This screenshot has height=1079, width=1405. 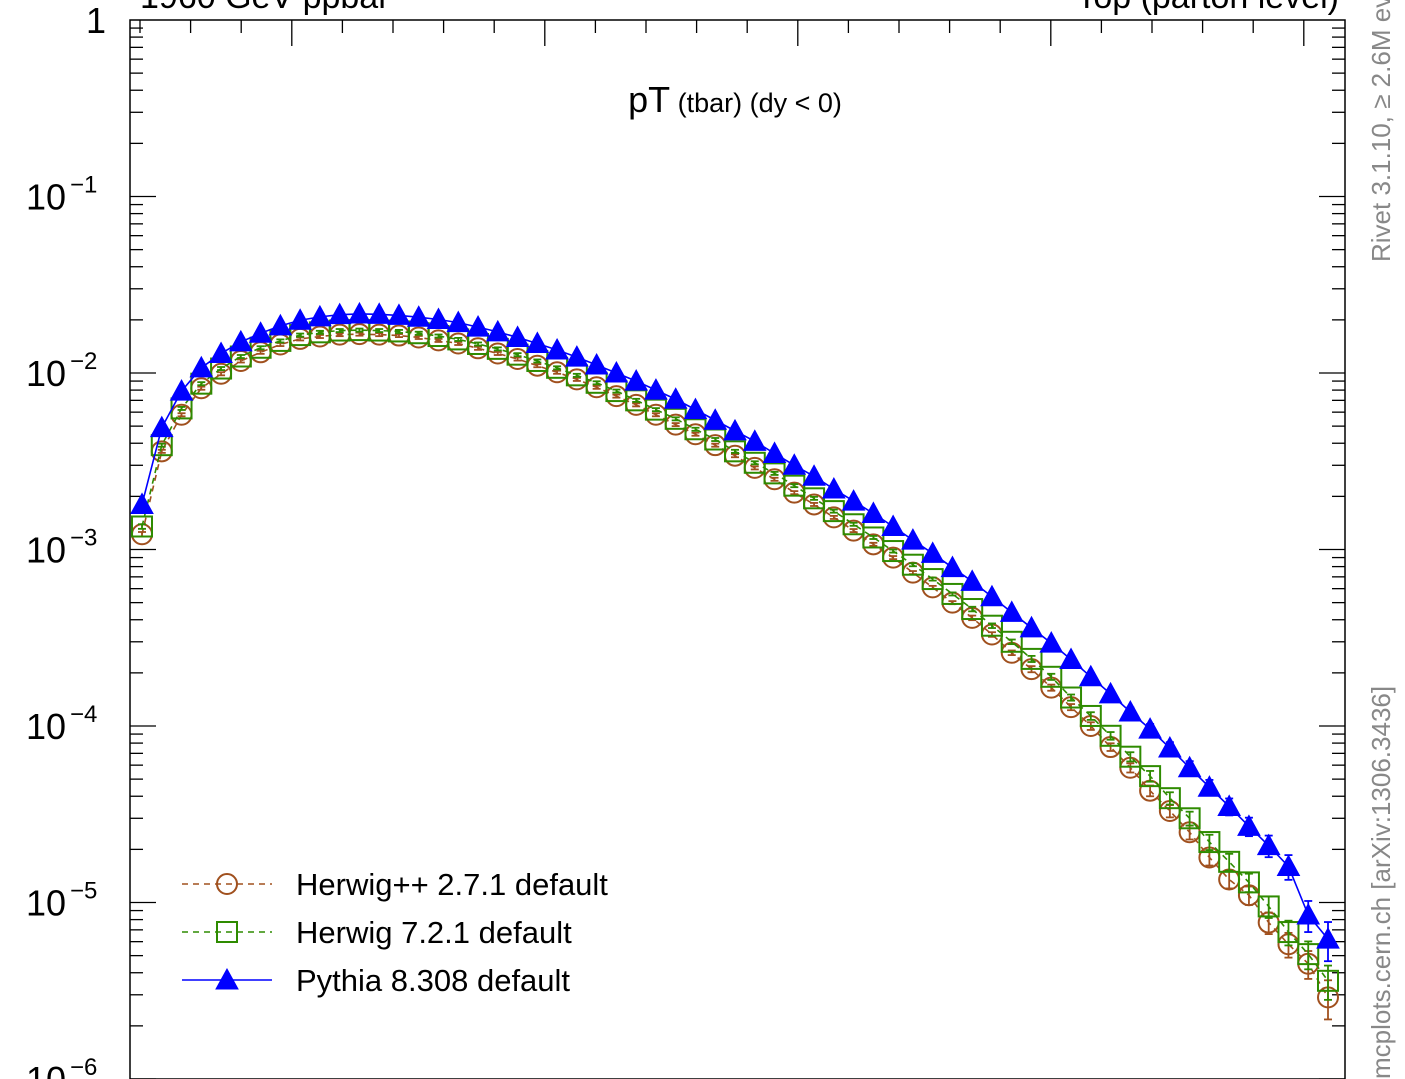 I want to click on legend-label: Herwig++ 2.7.1 default, so click(x=452, y=884).